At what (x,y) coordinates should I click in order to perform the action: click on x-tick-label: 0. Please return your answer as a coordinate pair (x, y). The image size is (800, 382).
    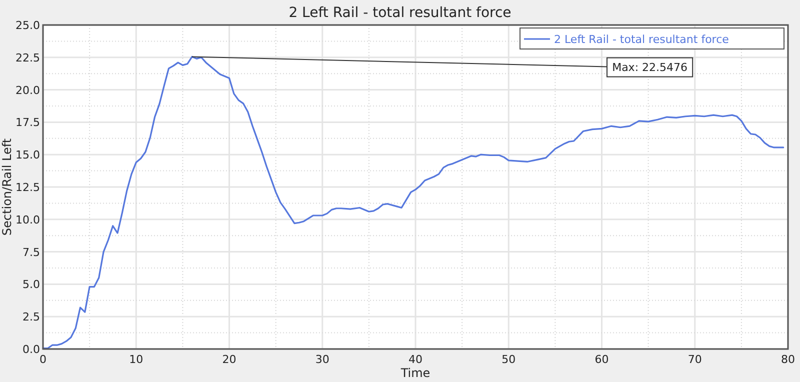
    Looking at the image, I should click on (43, 359).